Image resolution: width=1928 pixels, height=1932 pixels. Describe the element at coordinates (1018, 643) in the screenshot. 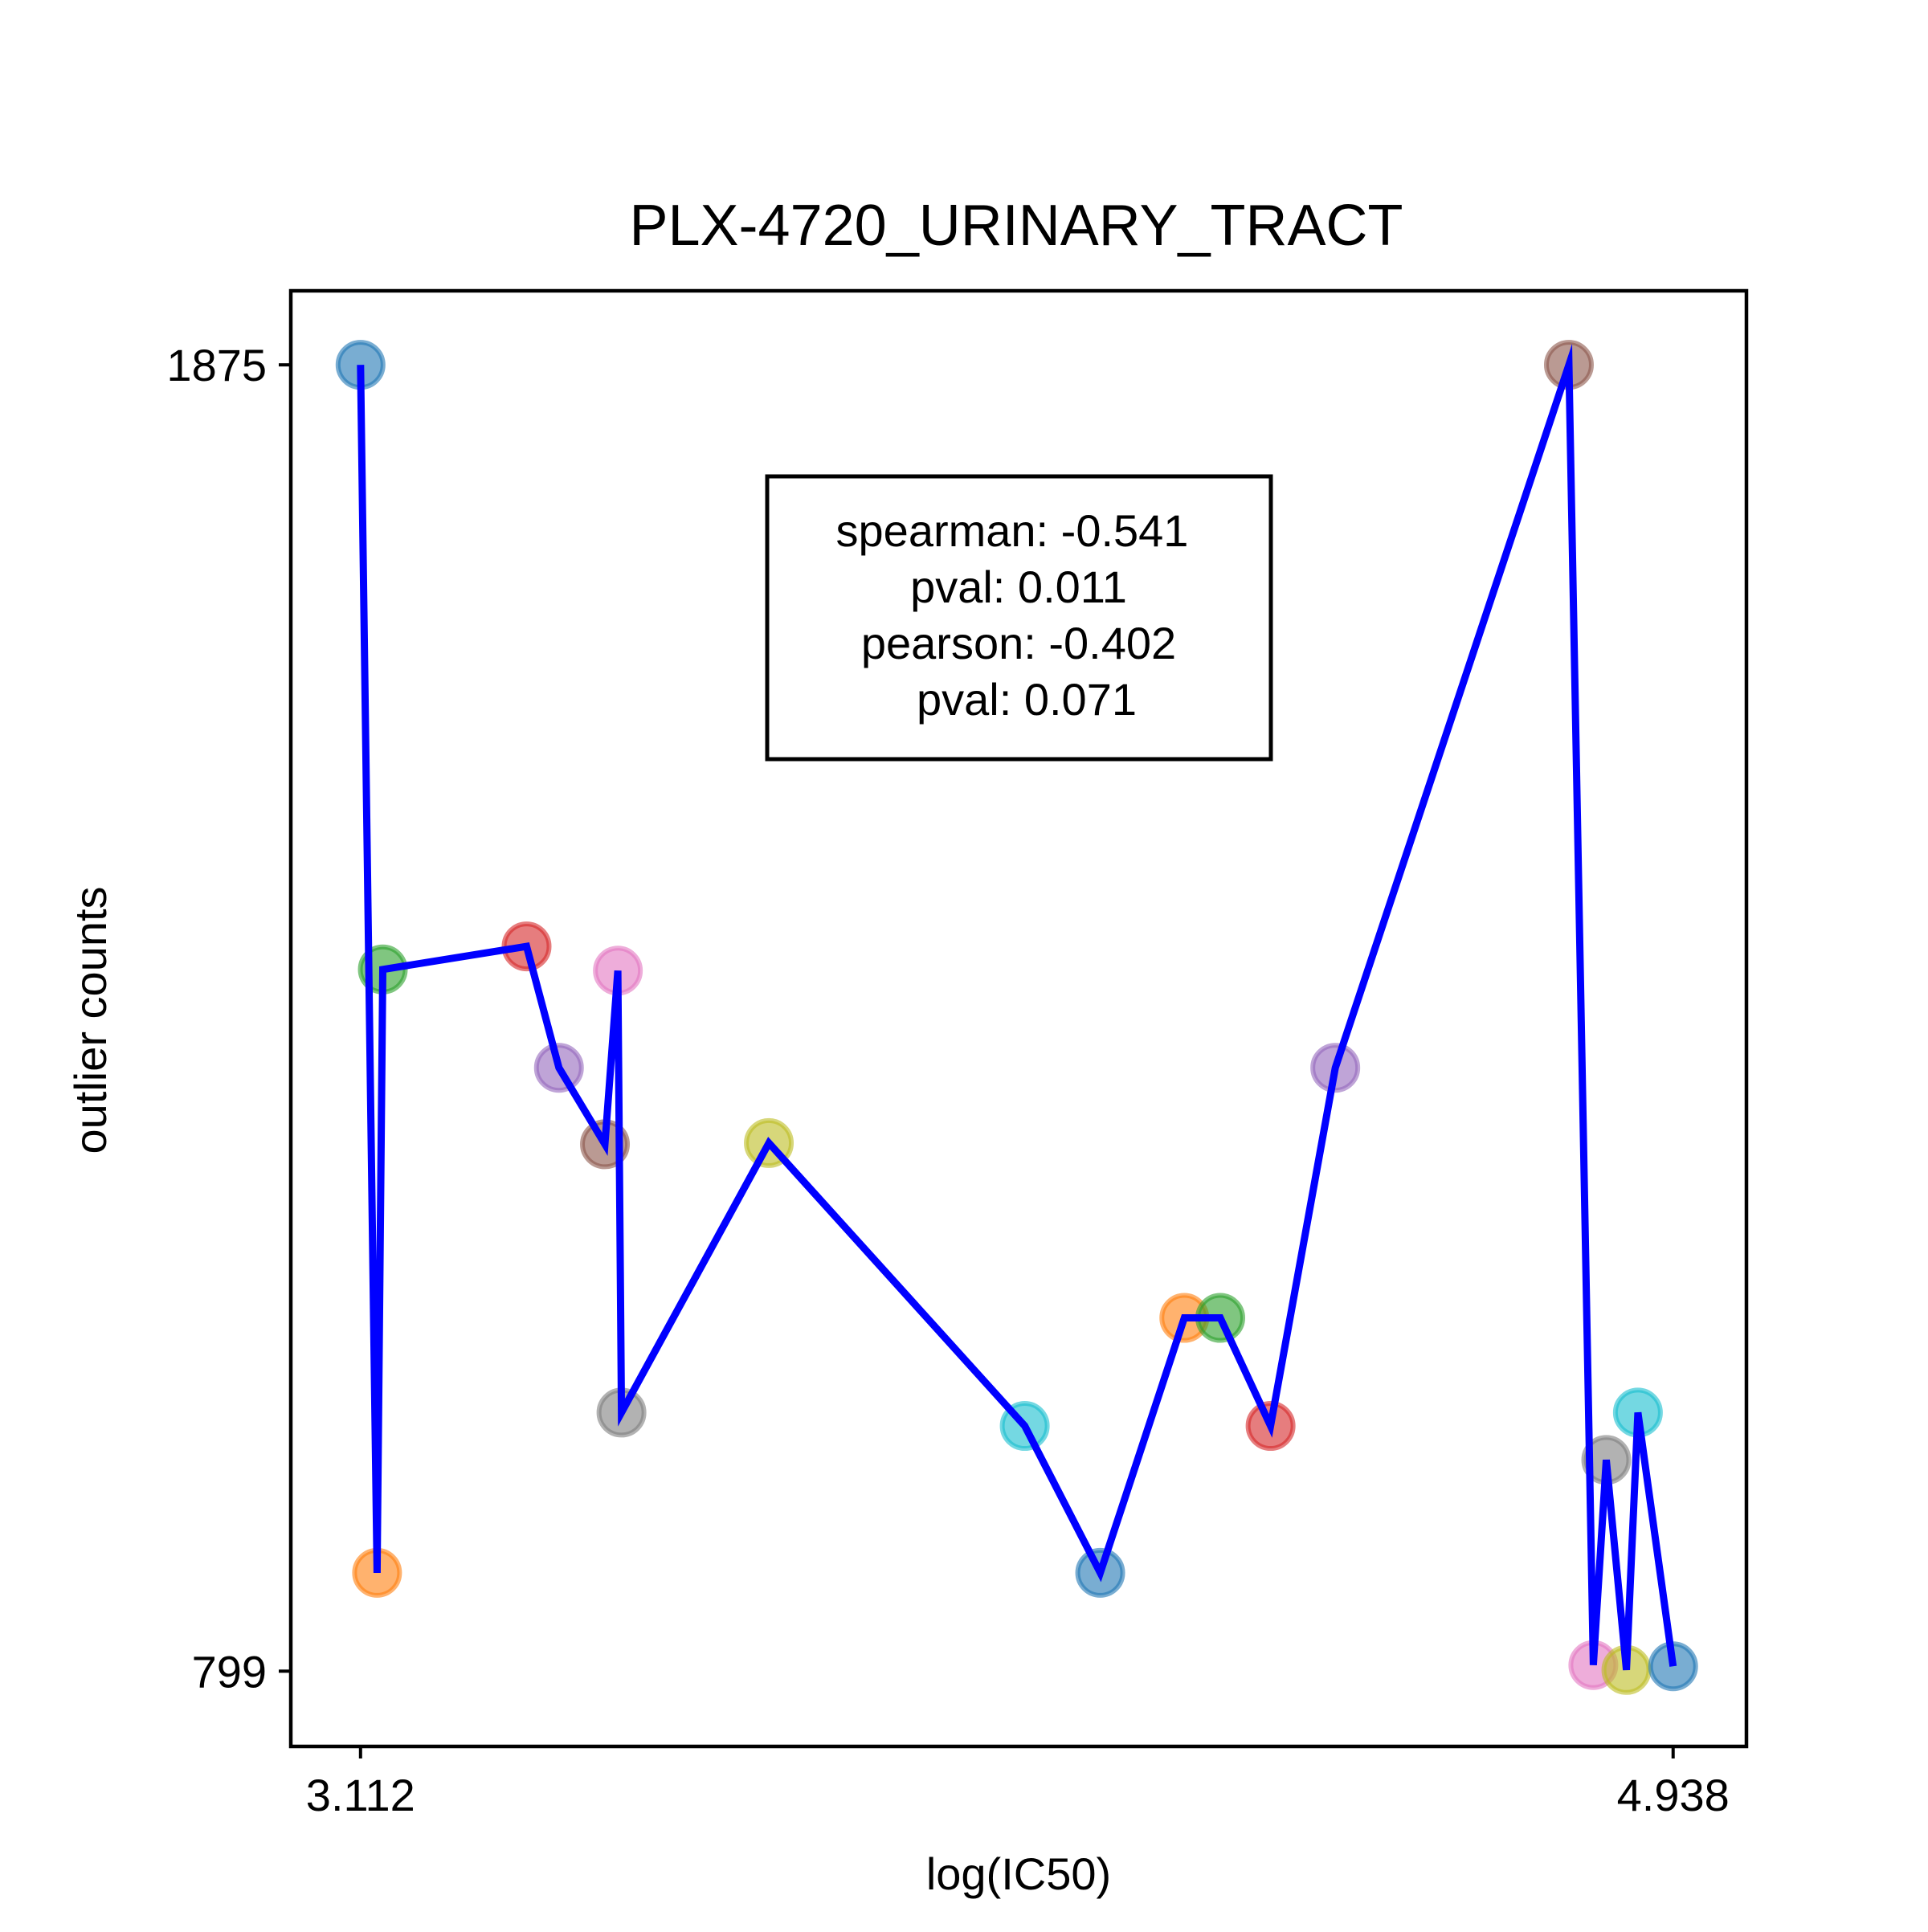

I see `stats-pearson: pearson: -0.402` at that location.